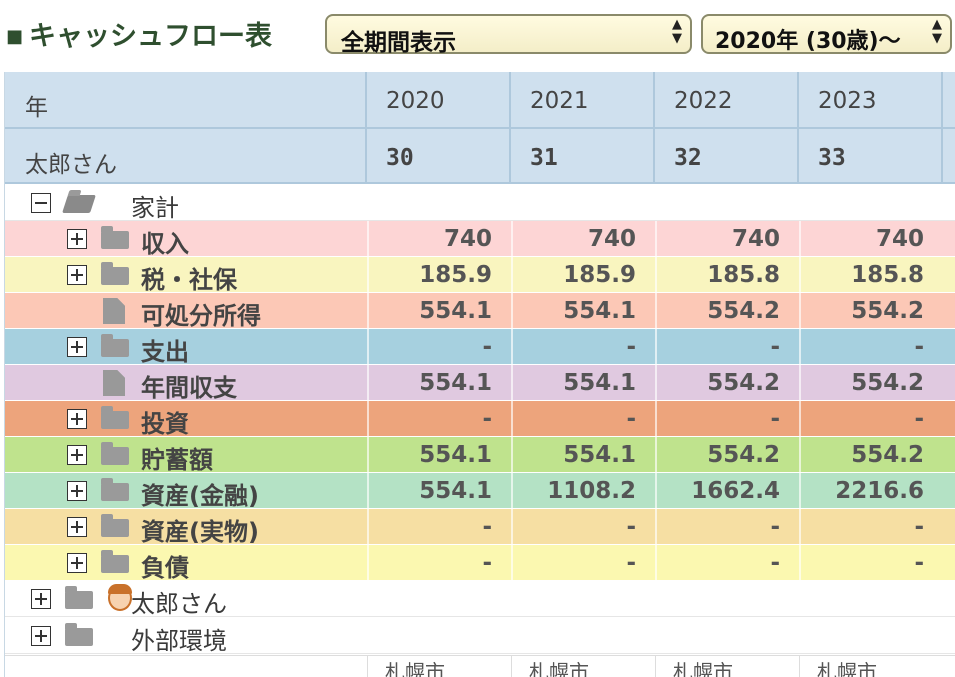 The height and width of the screenshot is (677, 955). I want to click on tree-row-financial-assets: 資産(金融) 554.1 1108.2 1662.4 2216.6, so click(480, 491).